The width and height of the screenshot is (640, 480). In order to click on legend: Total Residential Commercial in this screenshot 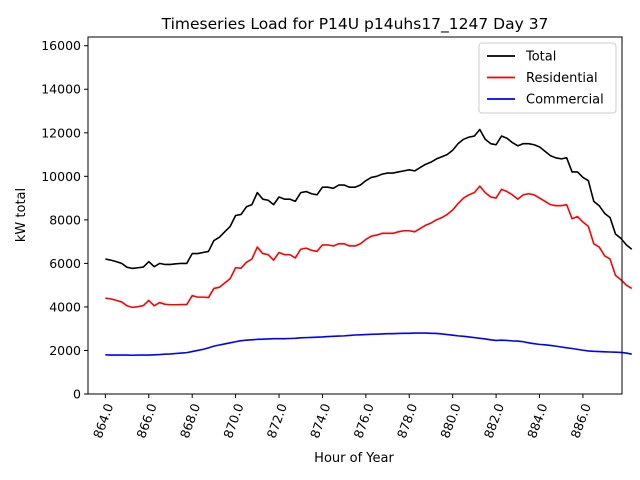, I will do `click(547, 78)`.